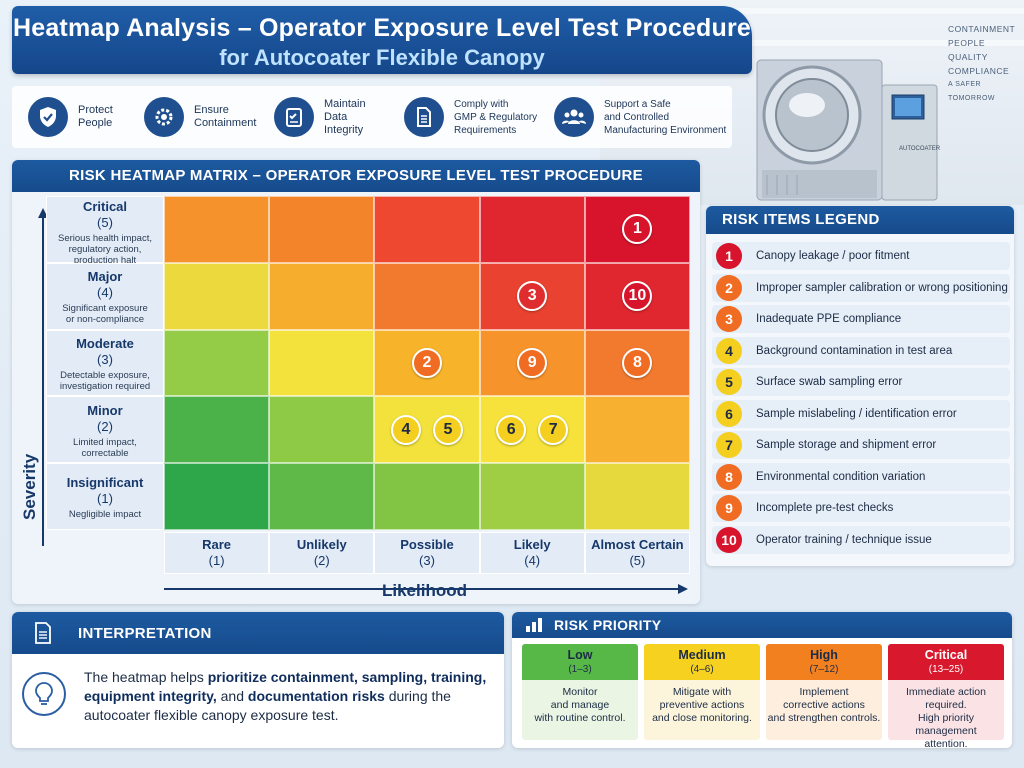 This screenshot has height=768, width=1024. I want to click on likelihood-name: Likely, so click(532, 544).